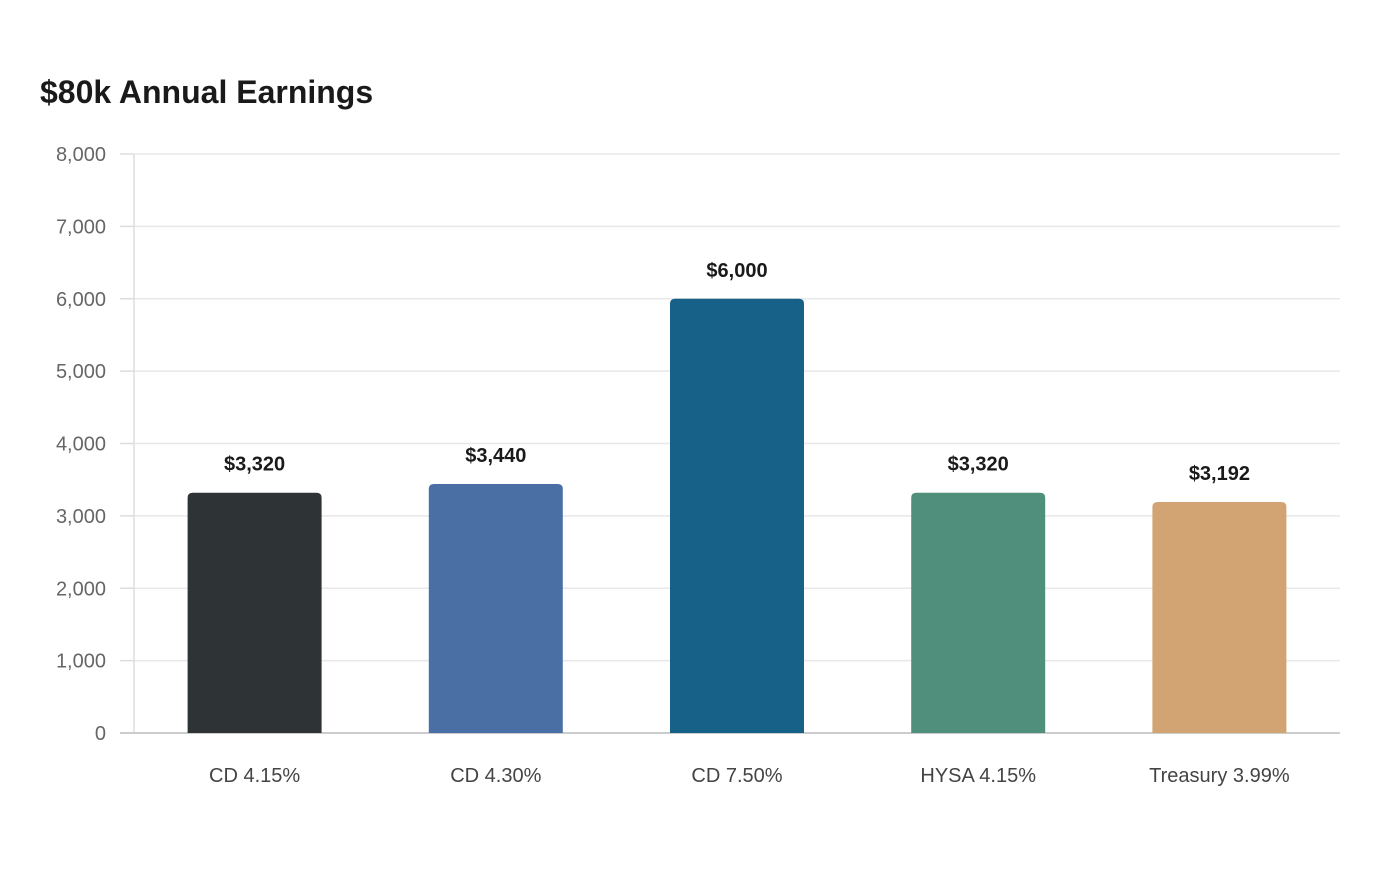 The image size is (1400, 880). I want to click on y-tick-label: 4,000, so click(81, 445).